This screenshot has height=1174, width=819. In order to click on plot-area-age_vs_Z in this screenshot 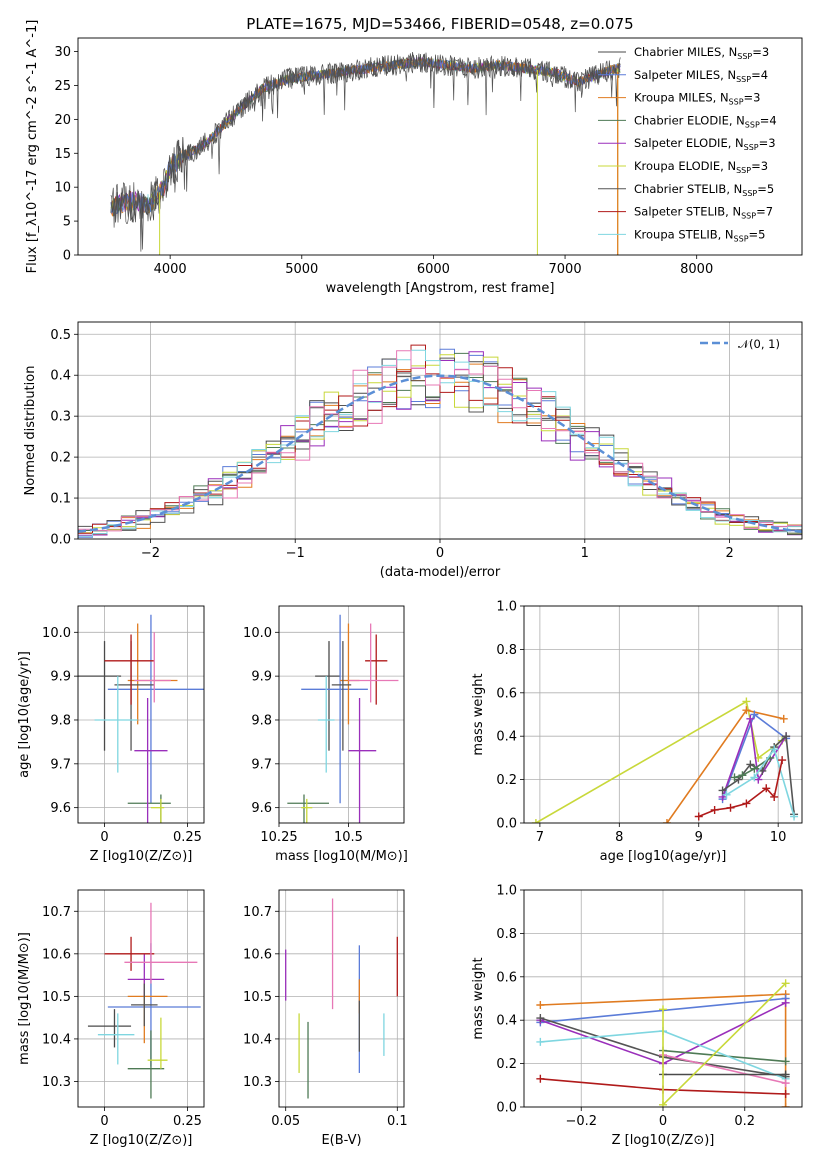, I will do `click(141, 718)`.